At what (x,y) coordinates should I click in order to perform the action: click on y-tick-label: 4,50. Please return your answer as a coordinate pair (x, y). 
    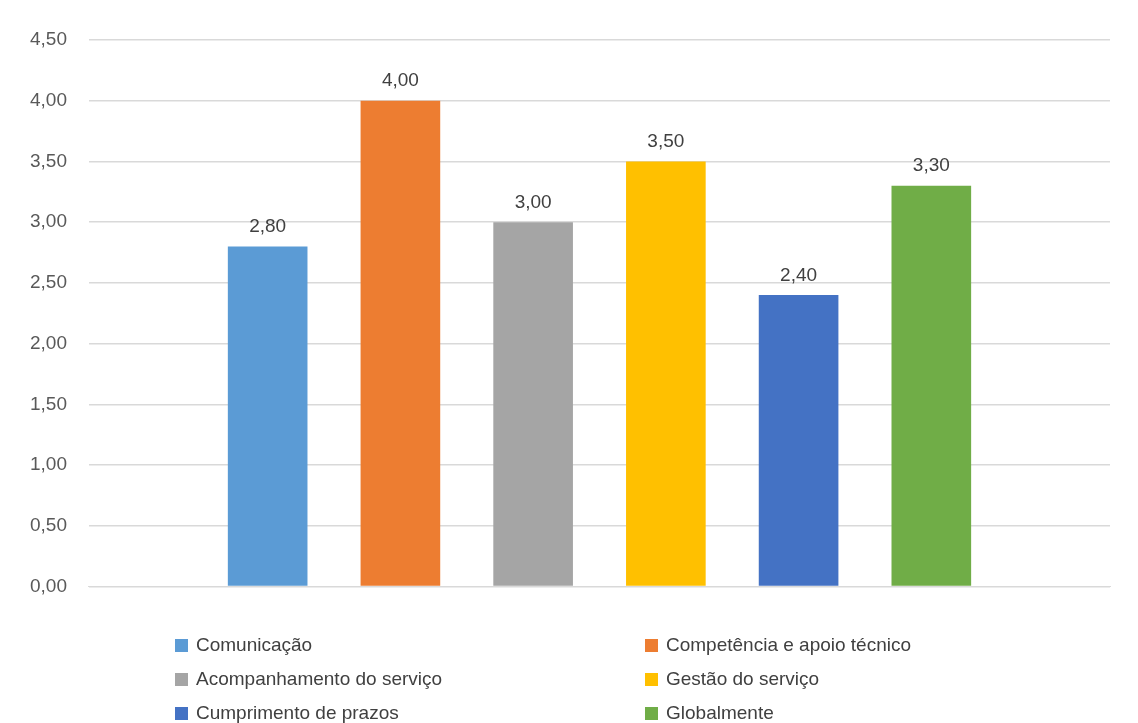
    Looking at the image, I should click on (48, 39).